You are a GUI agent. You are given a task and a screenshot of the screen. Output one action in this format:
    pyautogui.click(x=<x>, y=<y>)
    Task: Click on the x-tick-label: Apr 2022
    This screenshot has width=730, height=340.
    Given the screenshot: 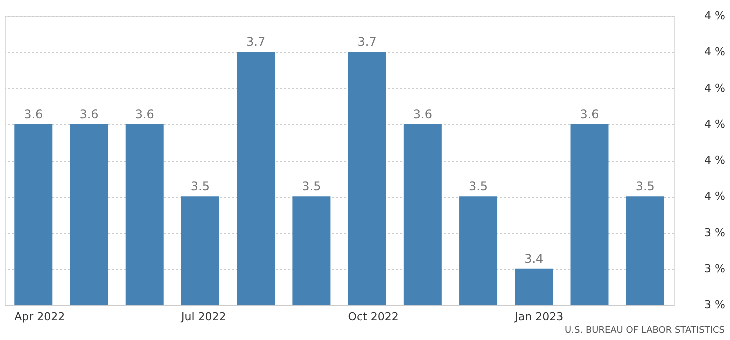 What is the action you would take?
    pyautogui.click(x=40, y=317)
    